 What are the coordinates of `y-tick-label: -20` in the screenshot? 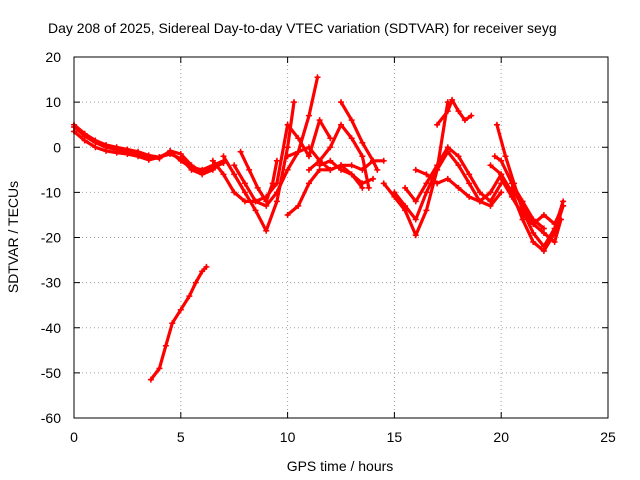 It's located at (51, 238).